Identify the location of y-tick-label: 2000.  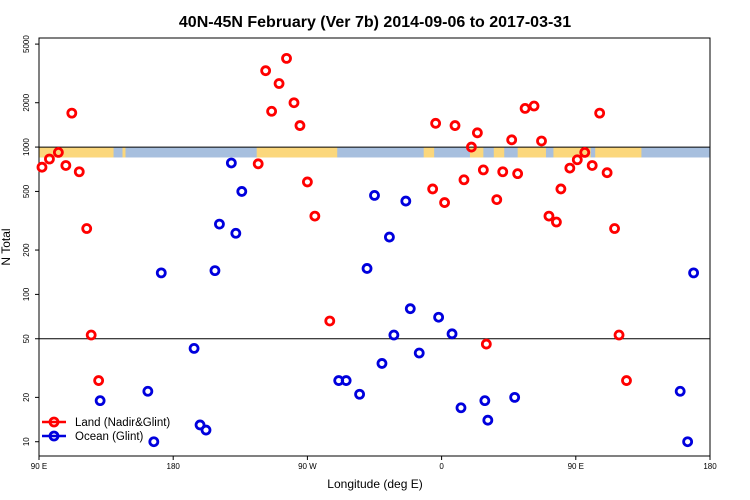
(26, 102).